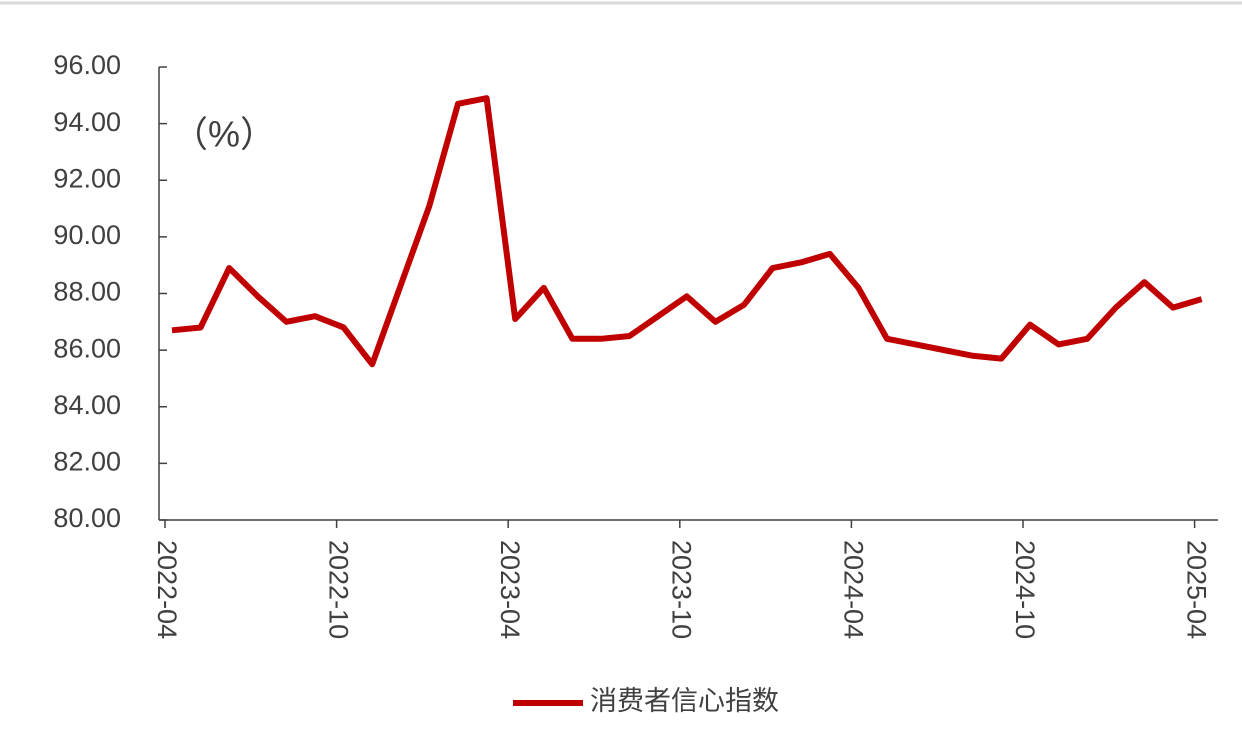 The height and width of the screenshot is (741, 1242). Describe the element at coordinates (87, 235) in the screenshot. I see `y-tick-label: 90.00` at that location.